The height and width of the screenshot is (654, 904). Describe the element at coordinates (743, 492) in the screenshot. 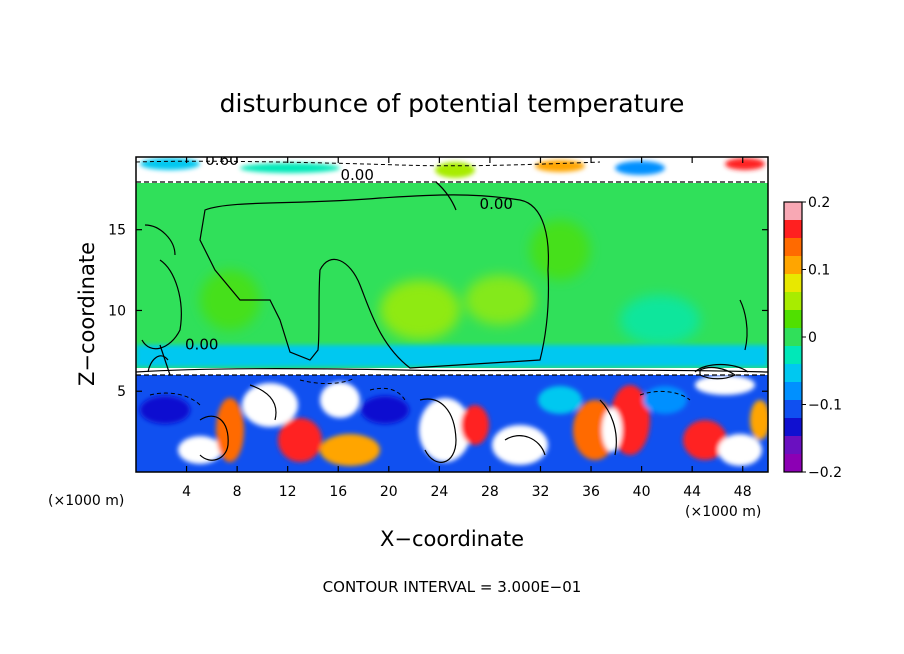

I see `x-tick-label: 48` at that location.